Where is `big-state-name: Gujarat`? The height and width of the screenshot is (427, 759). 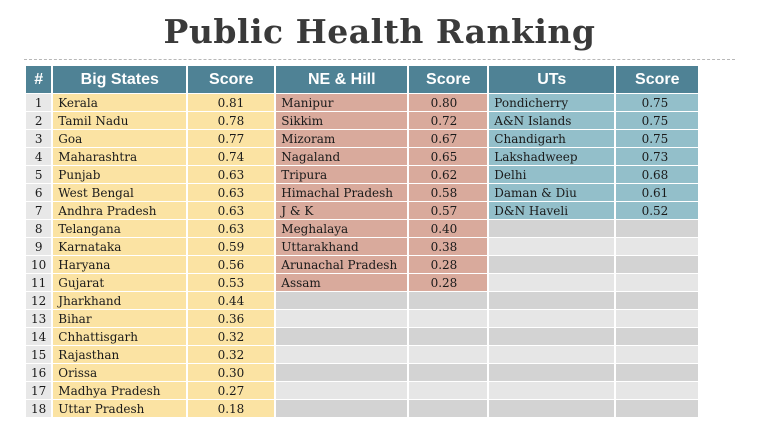 big-state-name: Gujarat is located at coordinates (120, 282).